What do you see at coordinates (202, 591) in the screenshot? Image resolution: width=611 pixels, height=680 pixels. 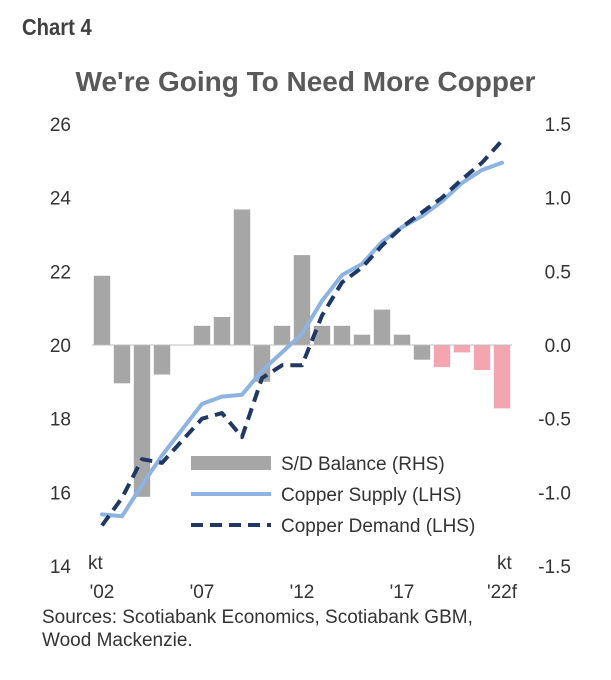 I see `x-tick-label: '07` at bounding box center [202, 591].